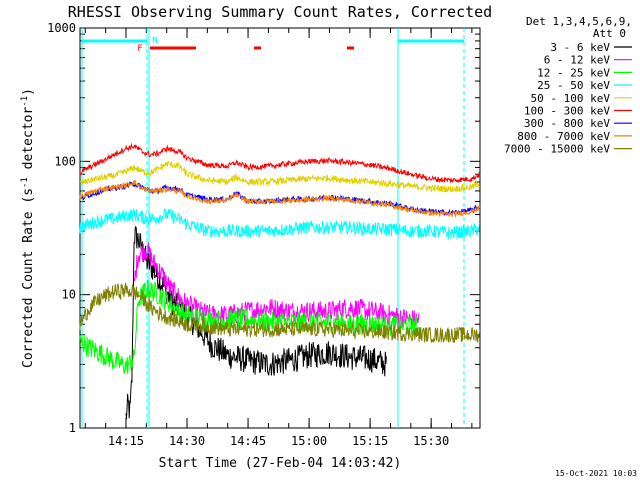 This screenshot has width=640, height=484. Describe the element at coordinates (567, 123) in the screenshot. I see `legend-entry-label: 300 - 800 keV` at that location.